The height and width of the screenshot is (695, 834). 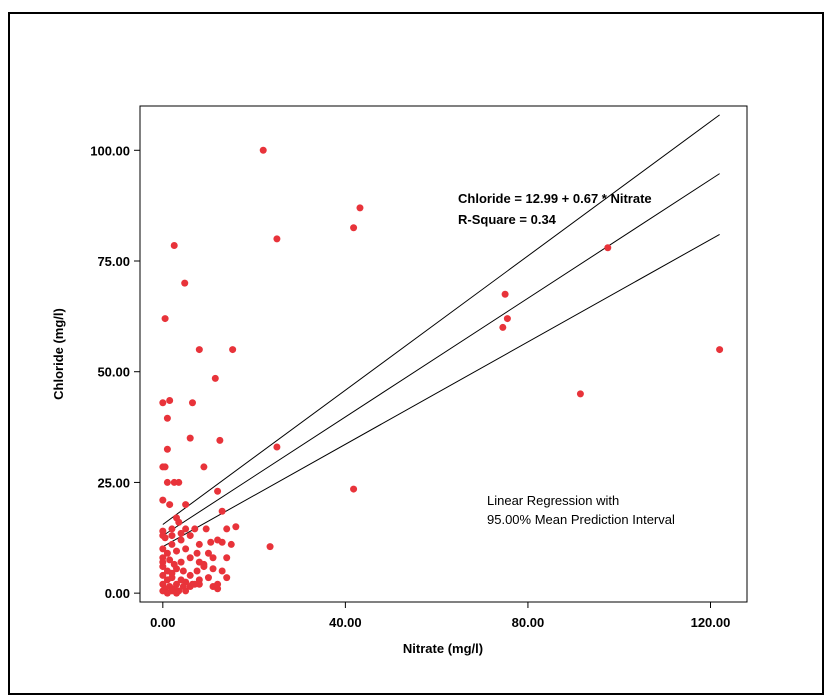 What do you see at coordinates (440, 616) in the screenshot?
I see `x-axis-ticks: 0.00 40.00 80.00 120.00` at bounding box center [440, 616].